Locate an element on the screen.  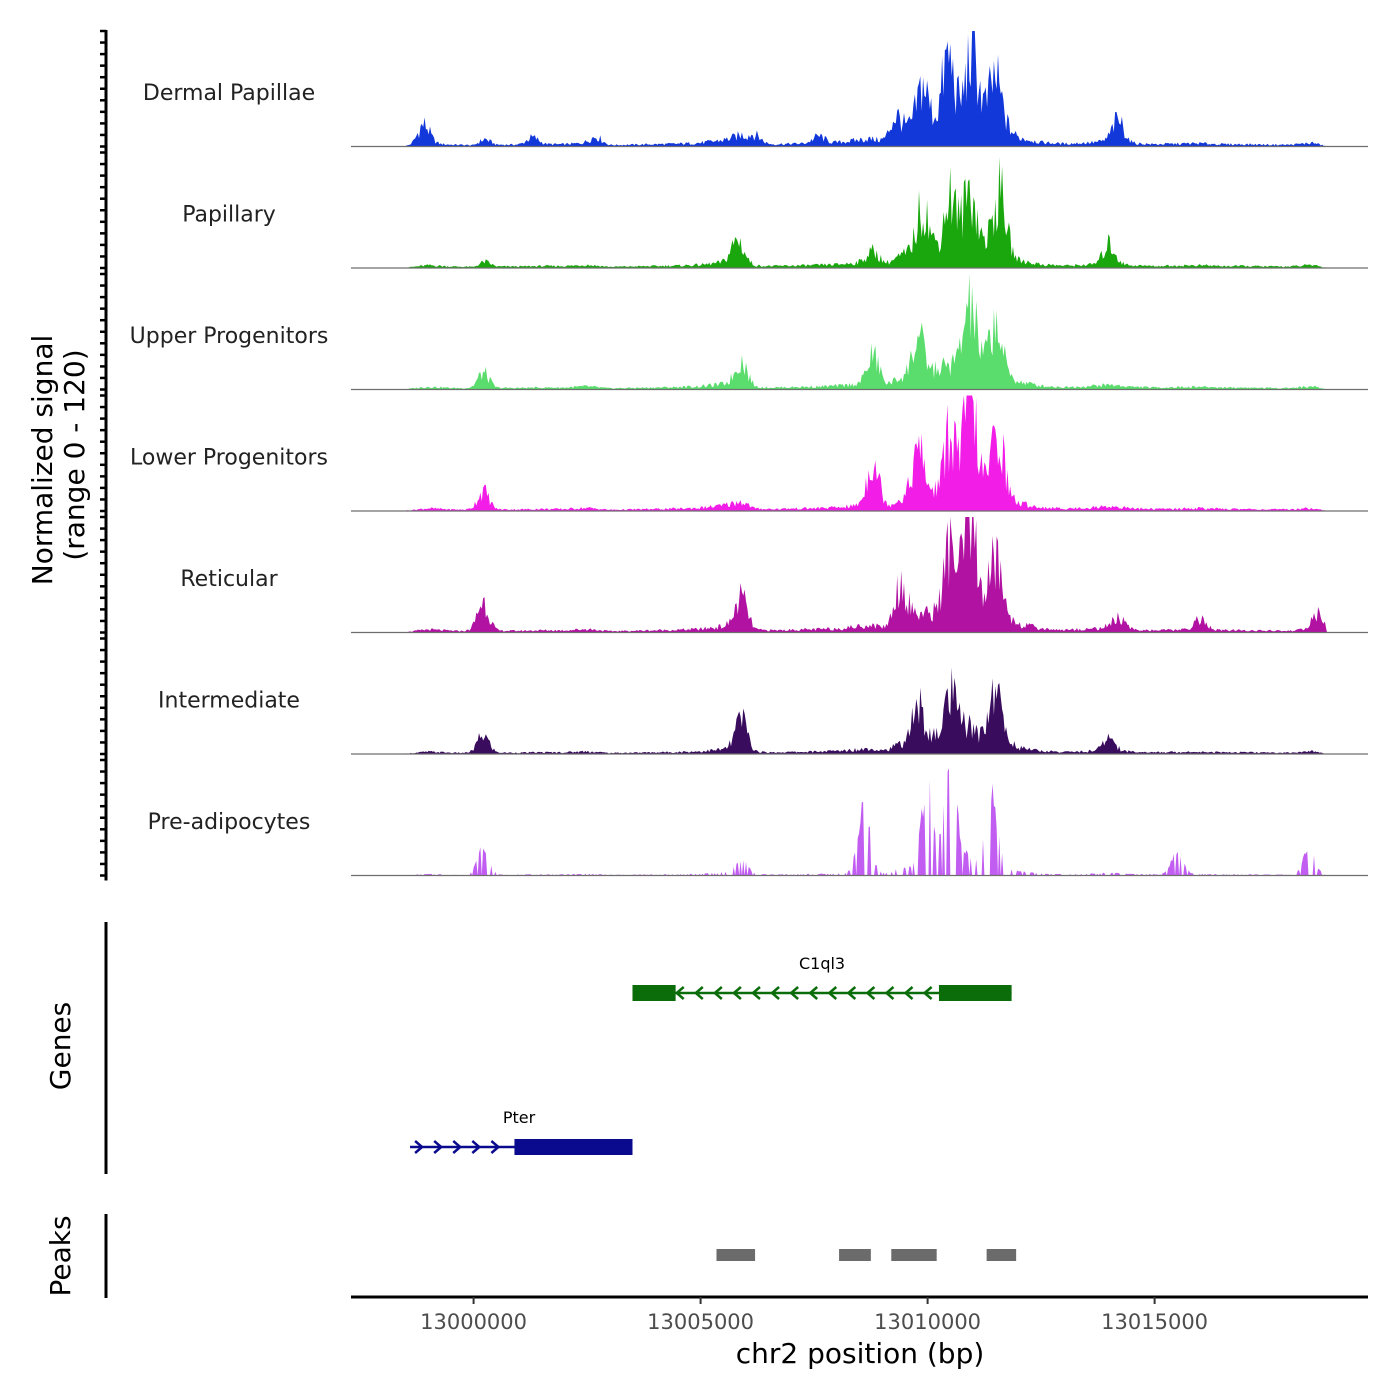
gene-pter: Pter is located at coordinates (521, 1131).